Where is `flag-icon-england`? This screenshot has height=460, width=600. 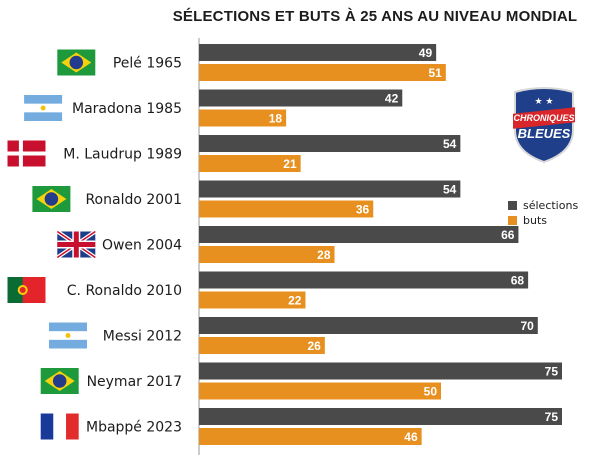
flag-icon-england is located at coordinates (76, 244).